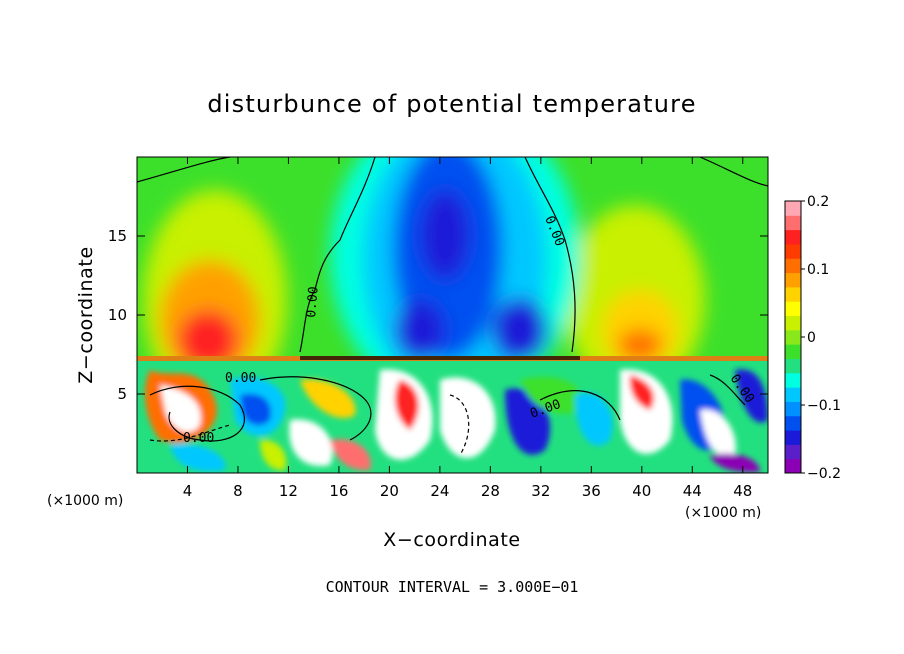  What do you see at coordinates (451, 540) in the screenshot?
I see `x-axis-label: X−coordinate` at bounding box center [451, 540].